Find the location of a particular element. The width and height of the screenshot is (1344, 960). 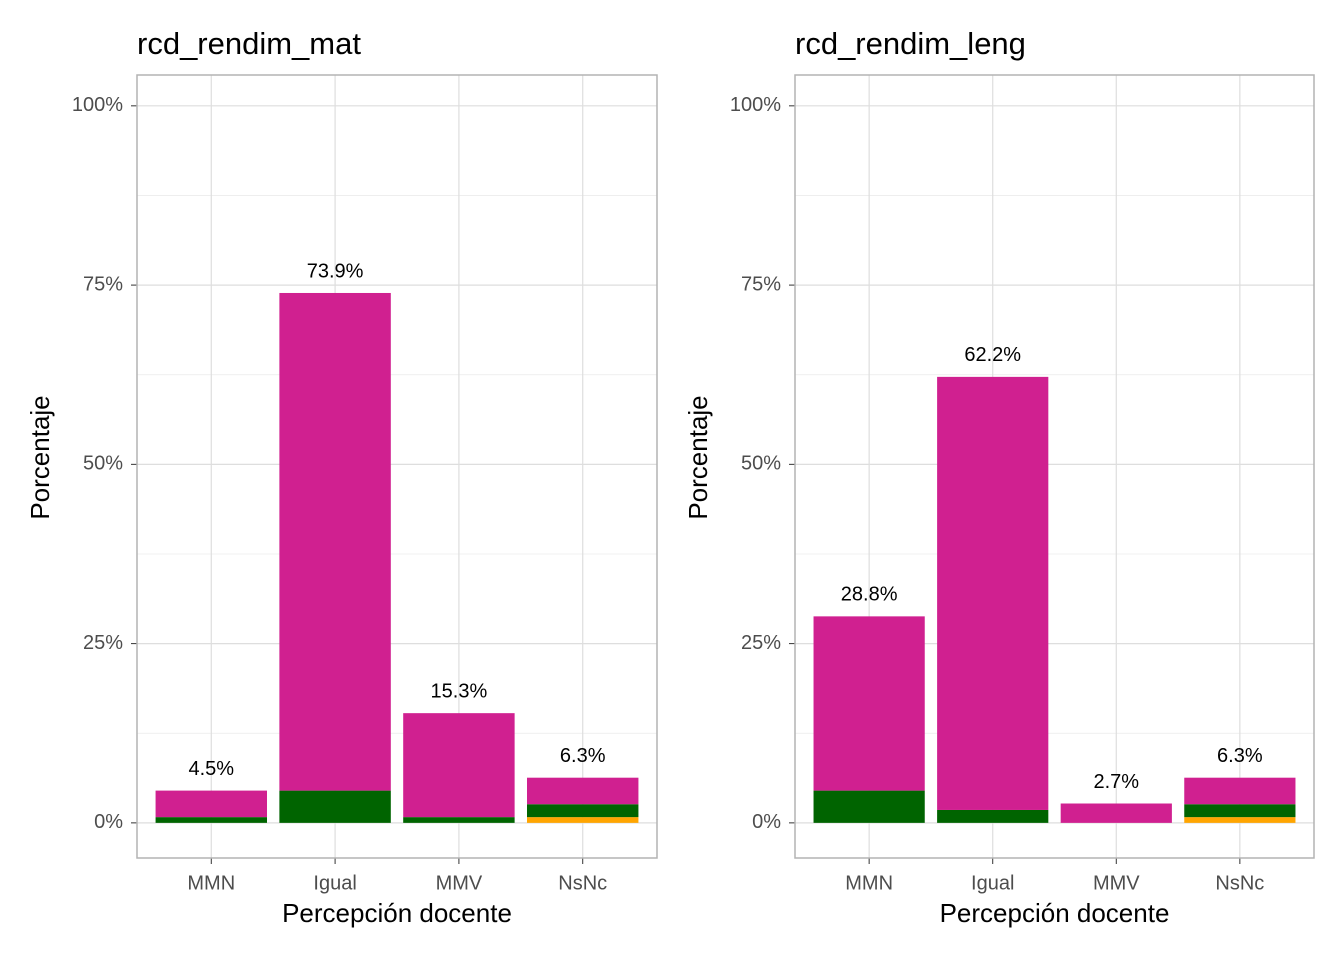

data-label: 28.8% is located at coordinates (869, 595).